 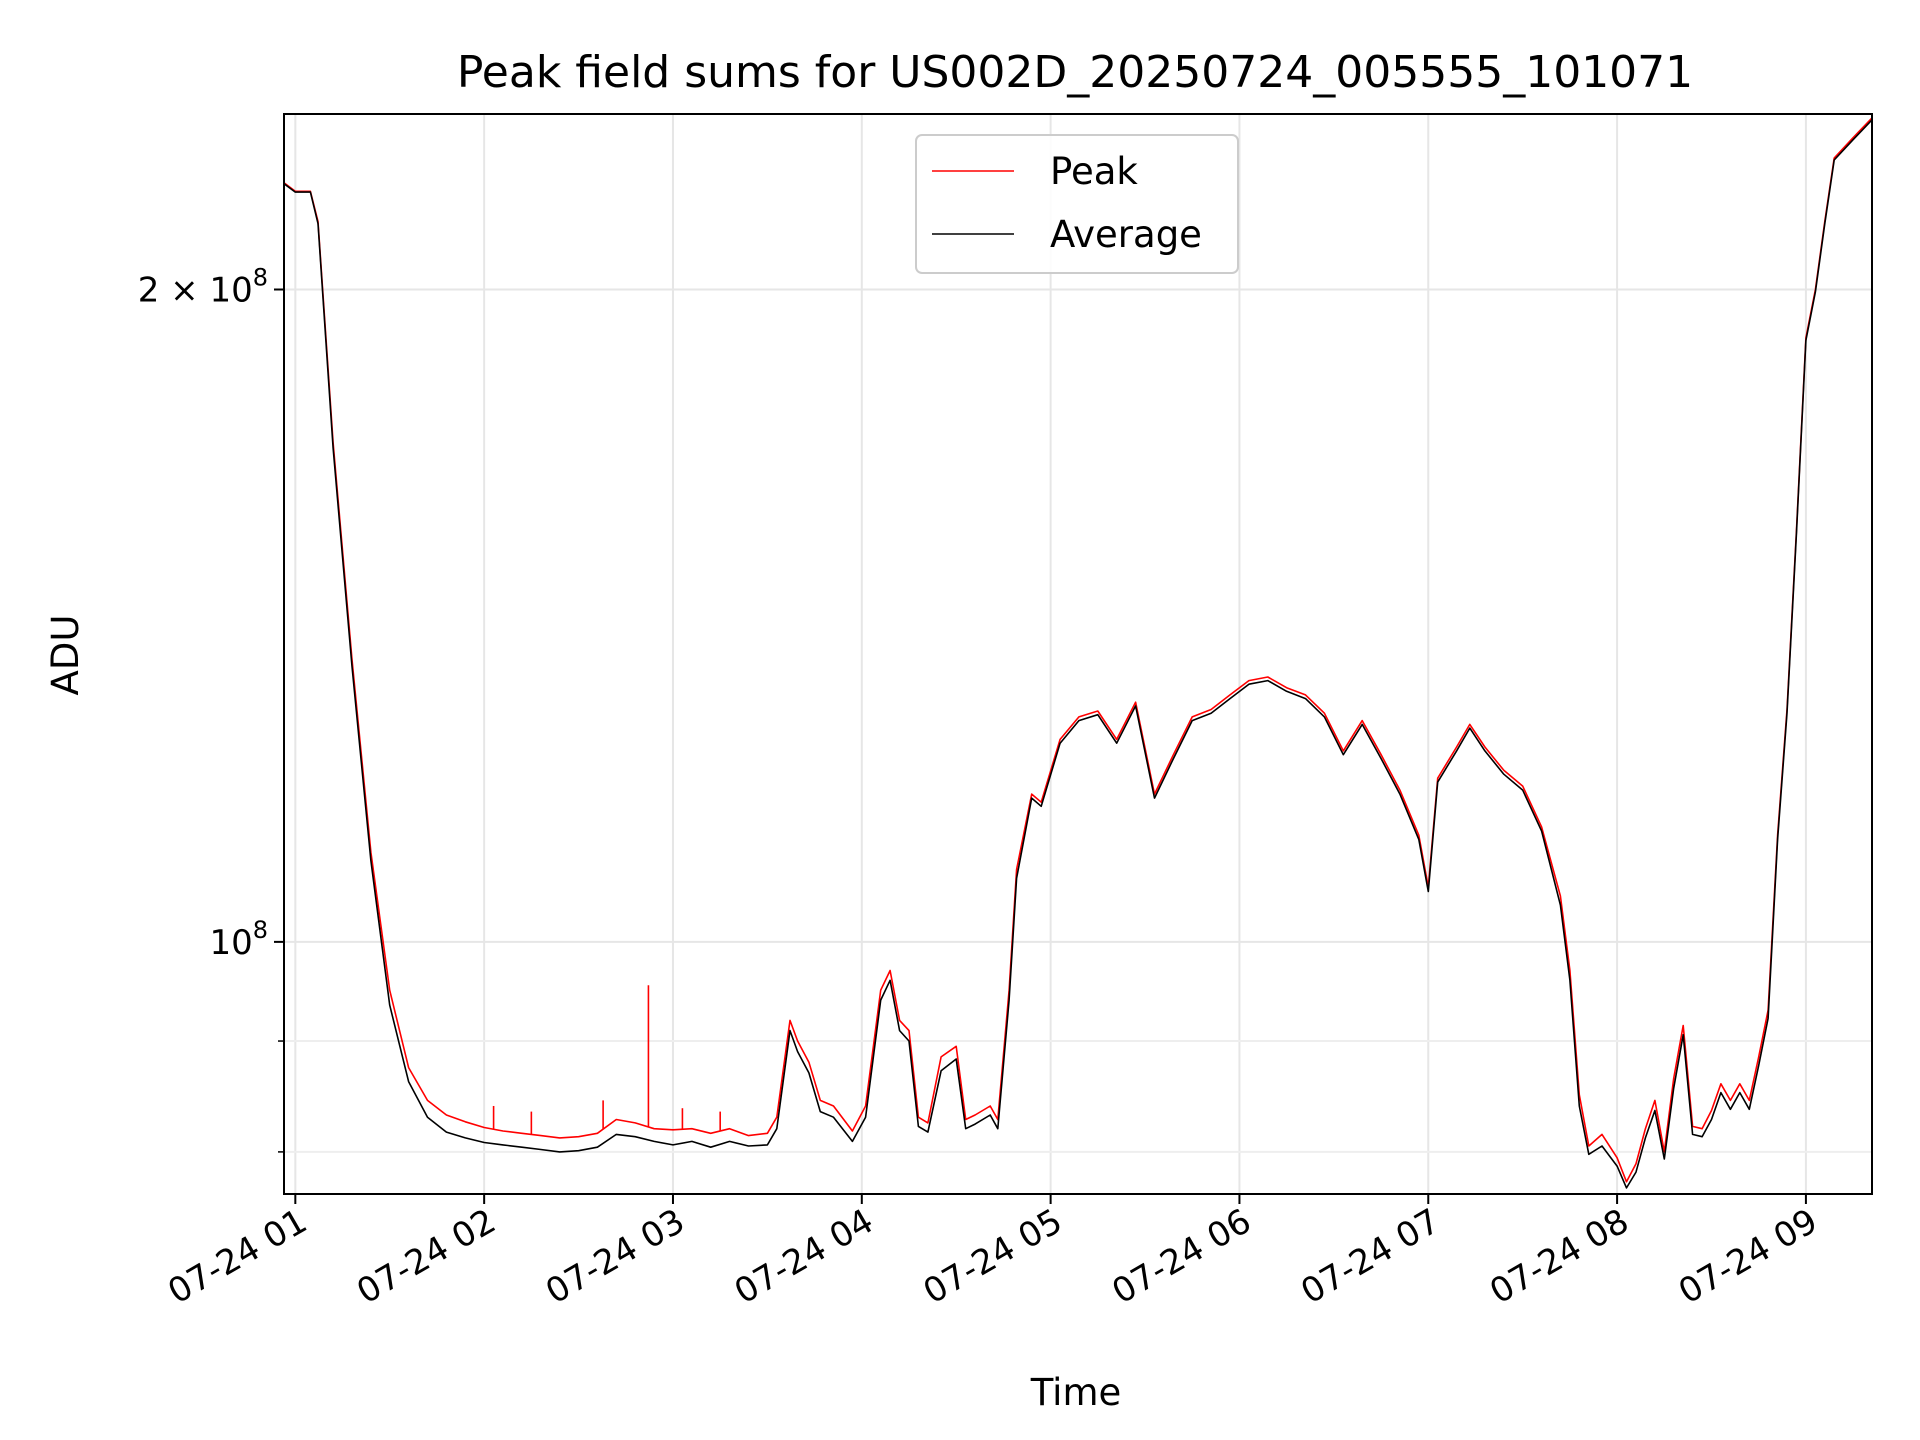 I want to click on y-axis-label: ADU, so click(x=65, y=655).